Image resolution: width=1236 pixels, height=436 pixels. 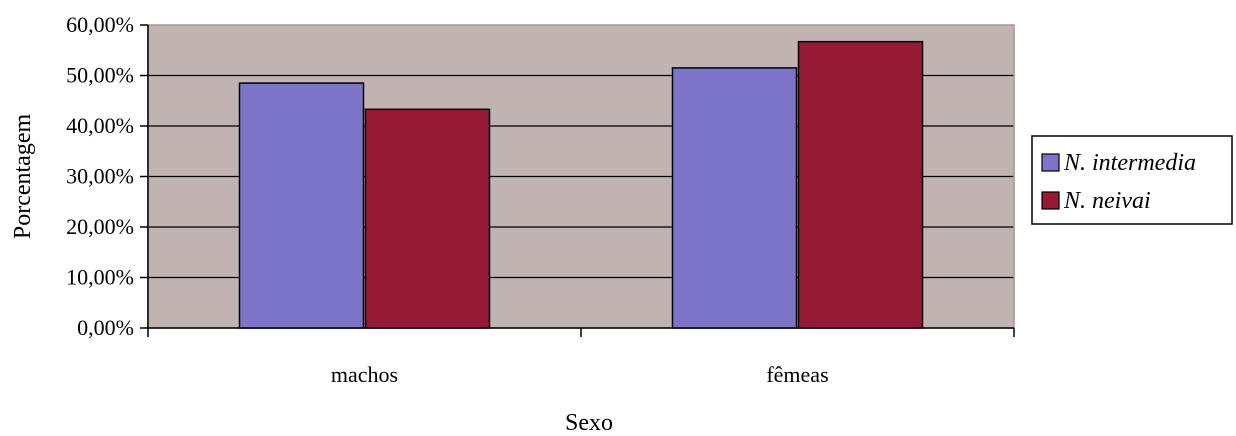 I want to click on x-axis-title: Sexo, so click(x=589, y=423).